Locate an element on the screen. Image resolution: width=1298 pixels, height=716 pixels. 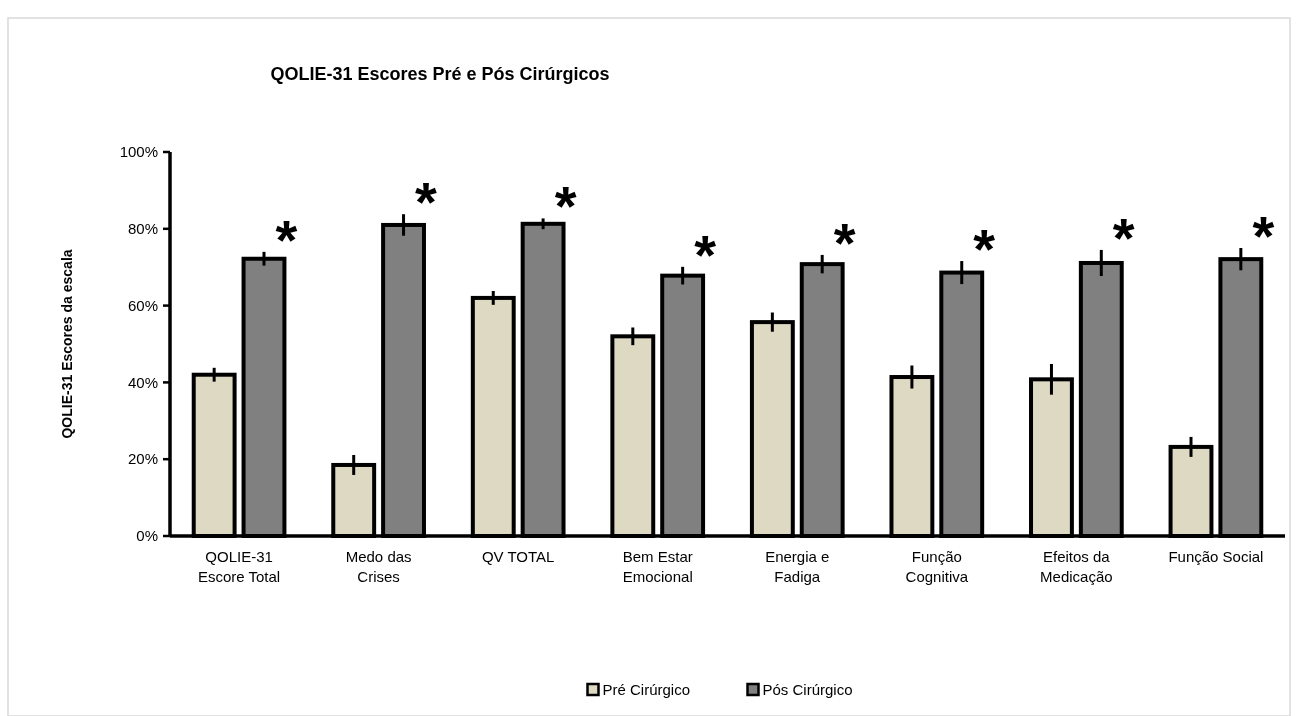
x-tick-label: Função Social is located at coordinates (1216, 556).